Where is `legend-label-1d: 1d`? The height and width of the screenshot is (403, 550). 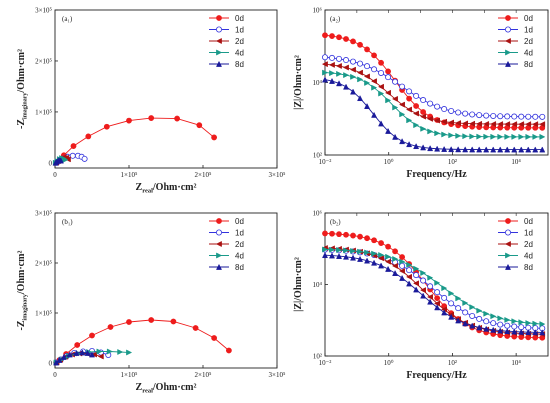 legend-label-1d: 1d is located at coordinates (528, 233).